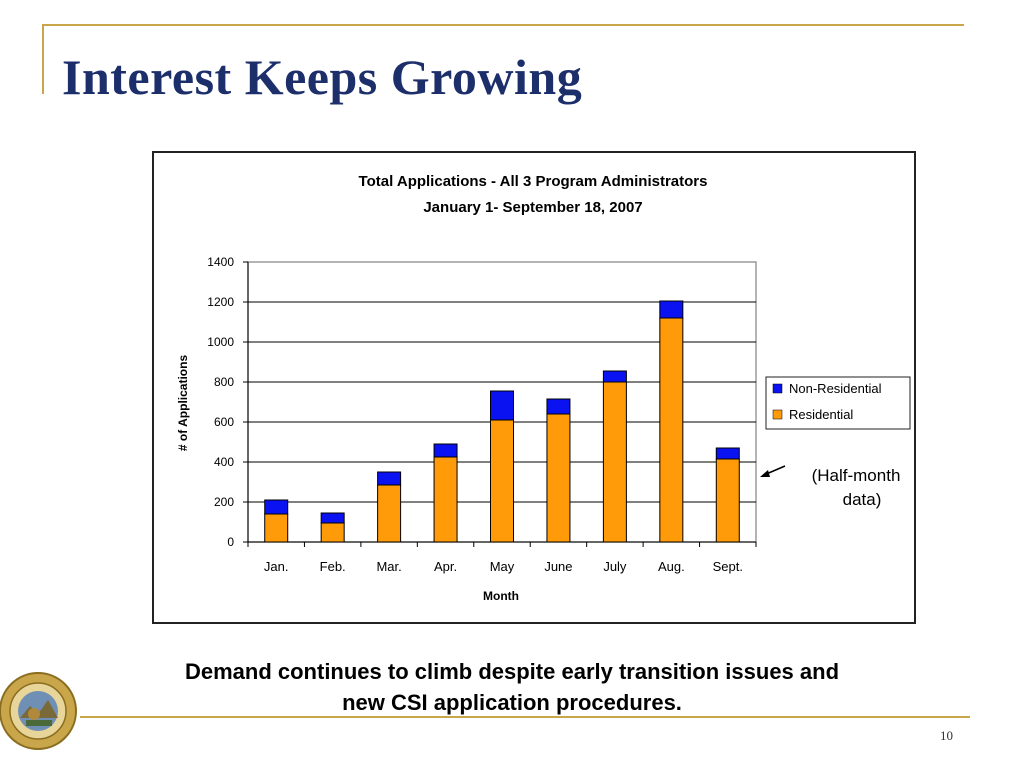  What do you see at coordinates (276, 566) in the screenshot?
I see `x-tick-label: Jan.` at bounding box center [276, 566].